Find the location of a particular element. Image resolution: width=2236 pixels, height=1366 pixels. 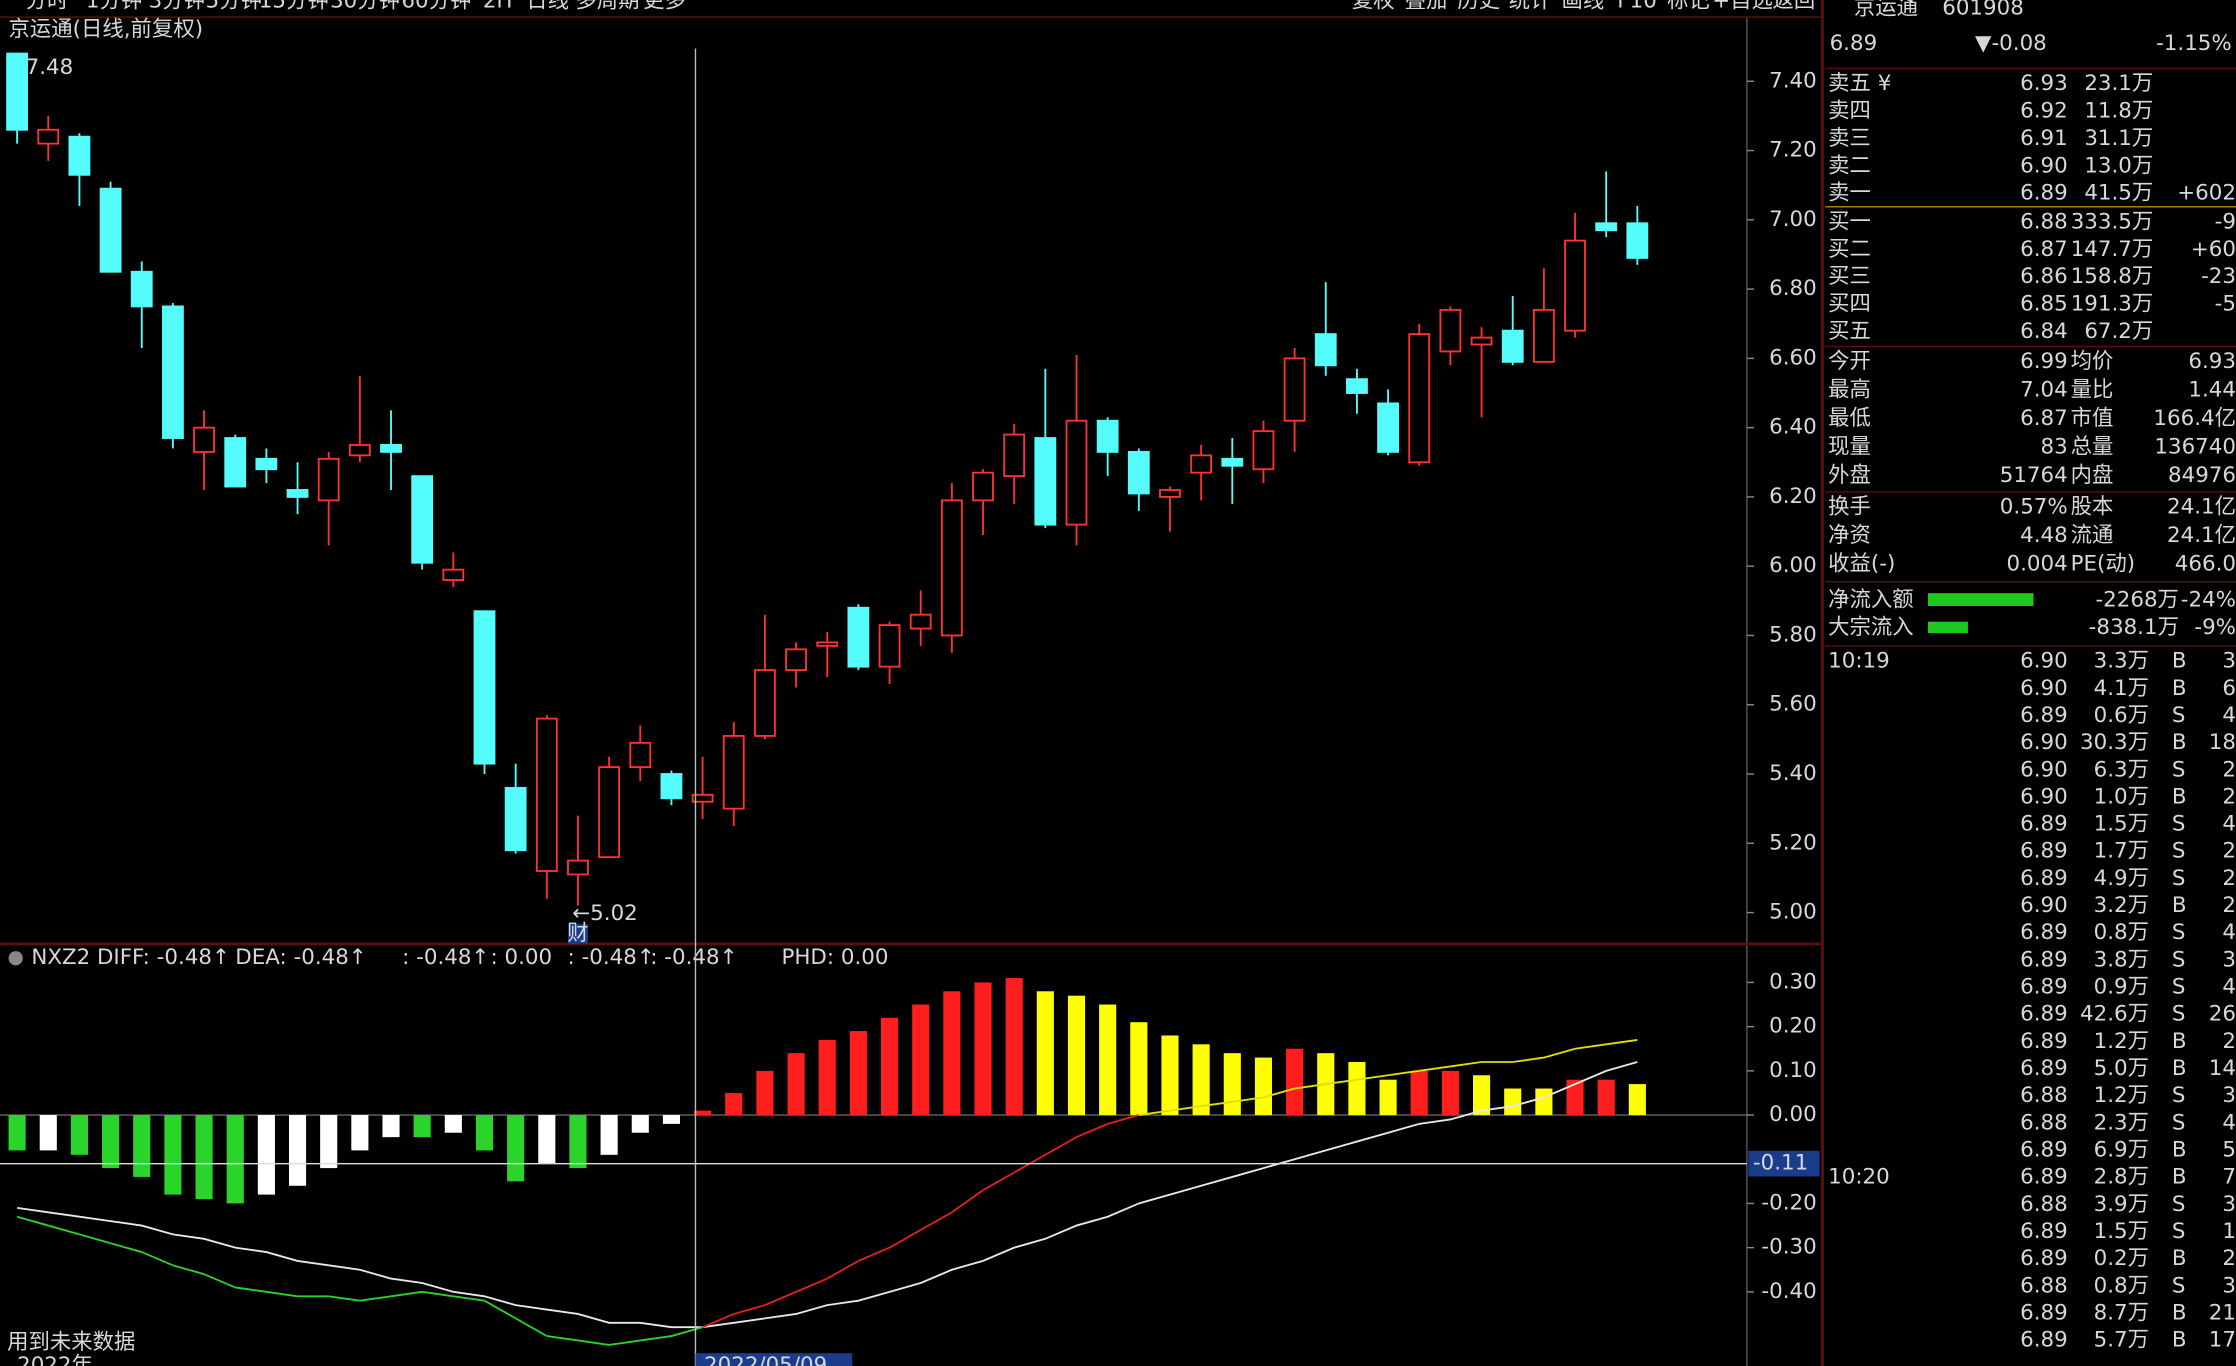

stat-label: 总量 is located at coordinates (2092, 447).